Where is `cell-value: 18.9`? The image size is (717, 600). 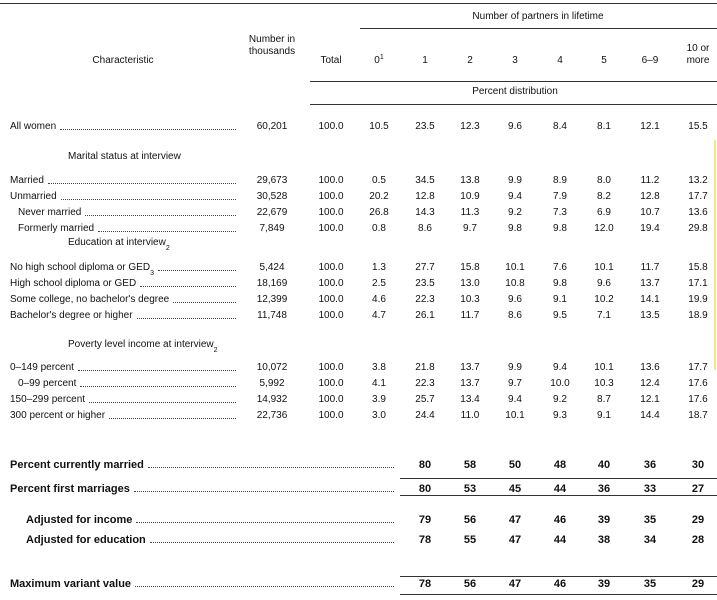 cell-value: 18.9 is located at coordinates (698, 315).